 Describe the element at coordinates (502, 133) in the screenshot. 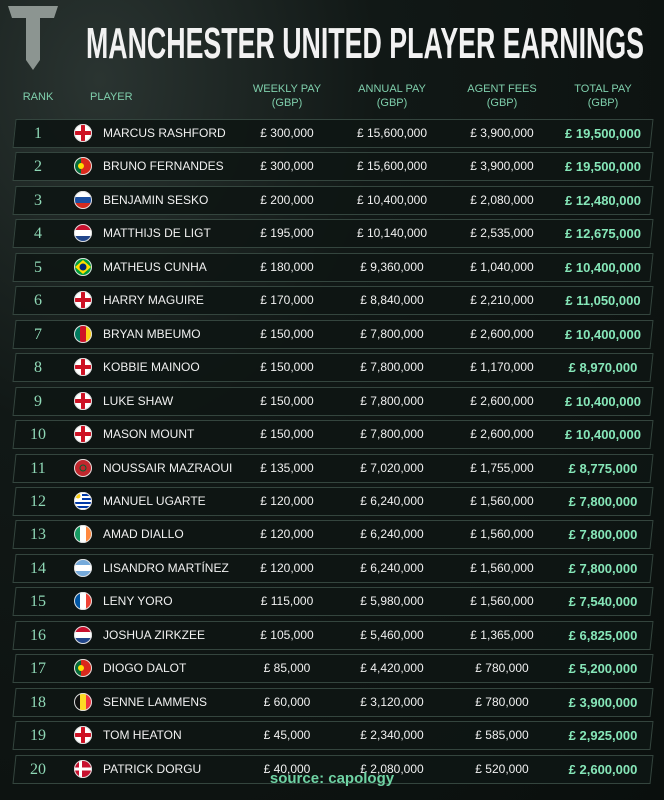

I see `pay: £ 3,900,000` at that location.